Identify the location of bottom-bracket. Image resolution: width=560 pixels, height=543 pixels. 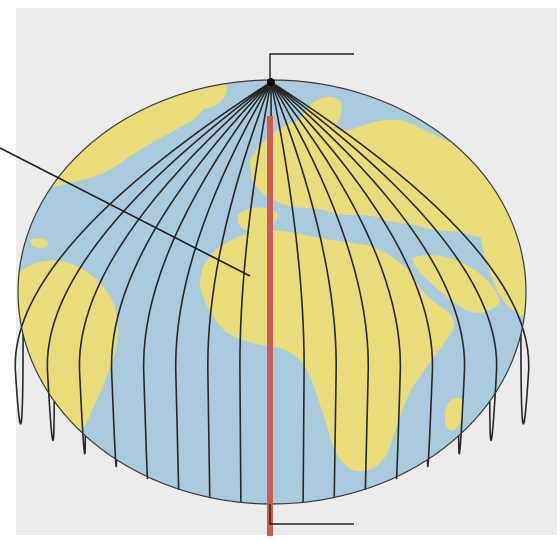
(311, 514).